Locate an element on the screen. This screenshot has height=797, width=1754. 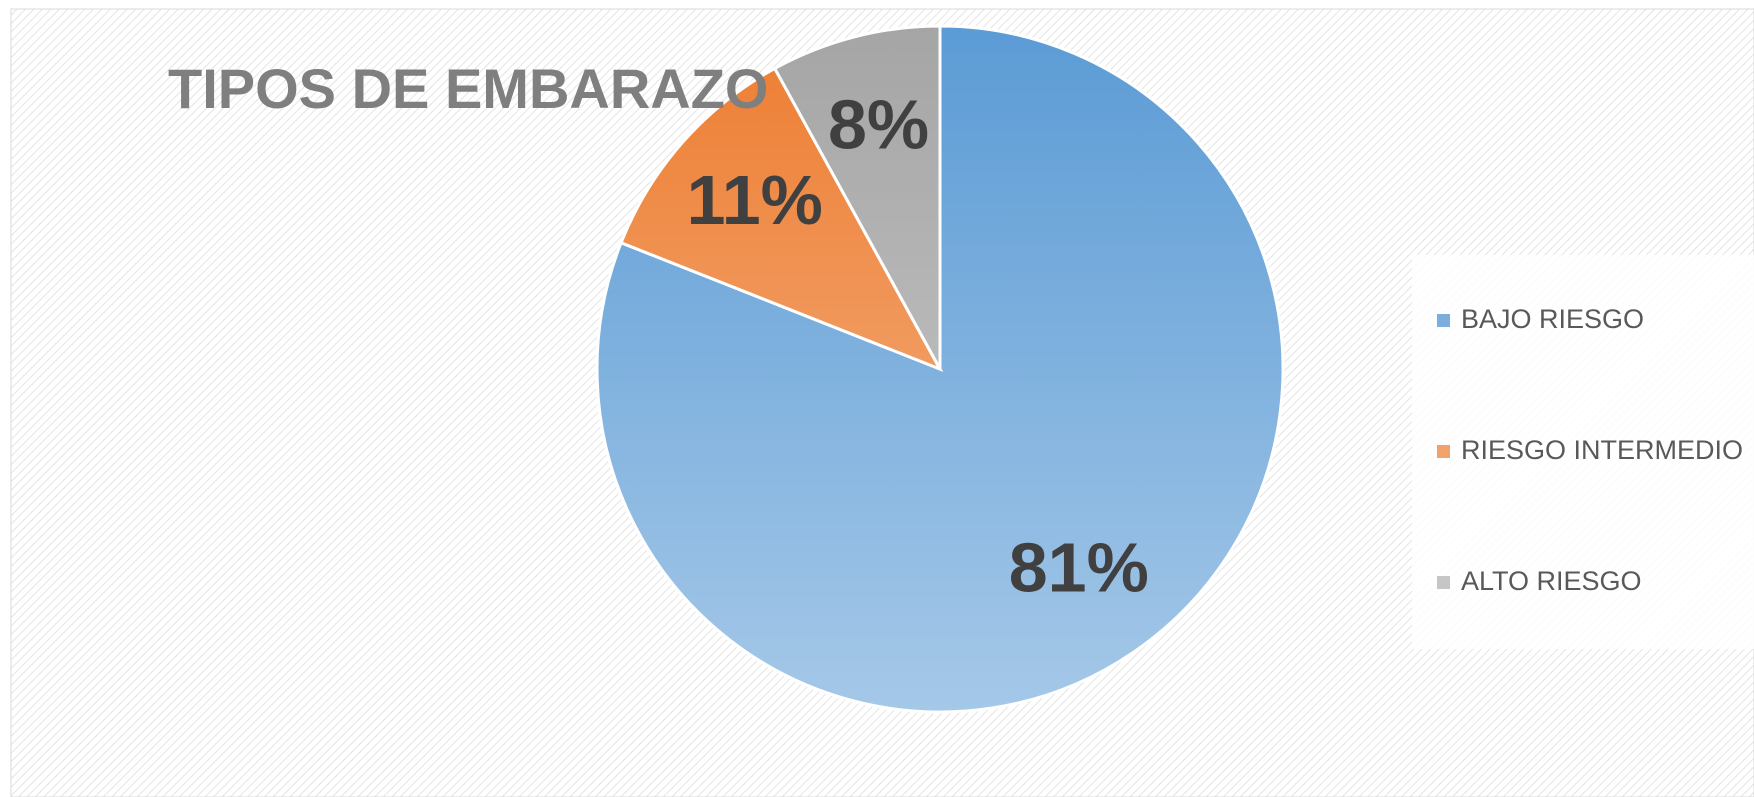
legend-label: RIESGO INTERMEDIO is located at coordinates (1602, 450).